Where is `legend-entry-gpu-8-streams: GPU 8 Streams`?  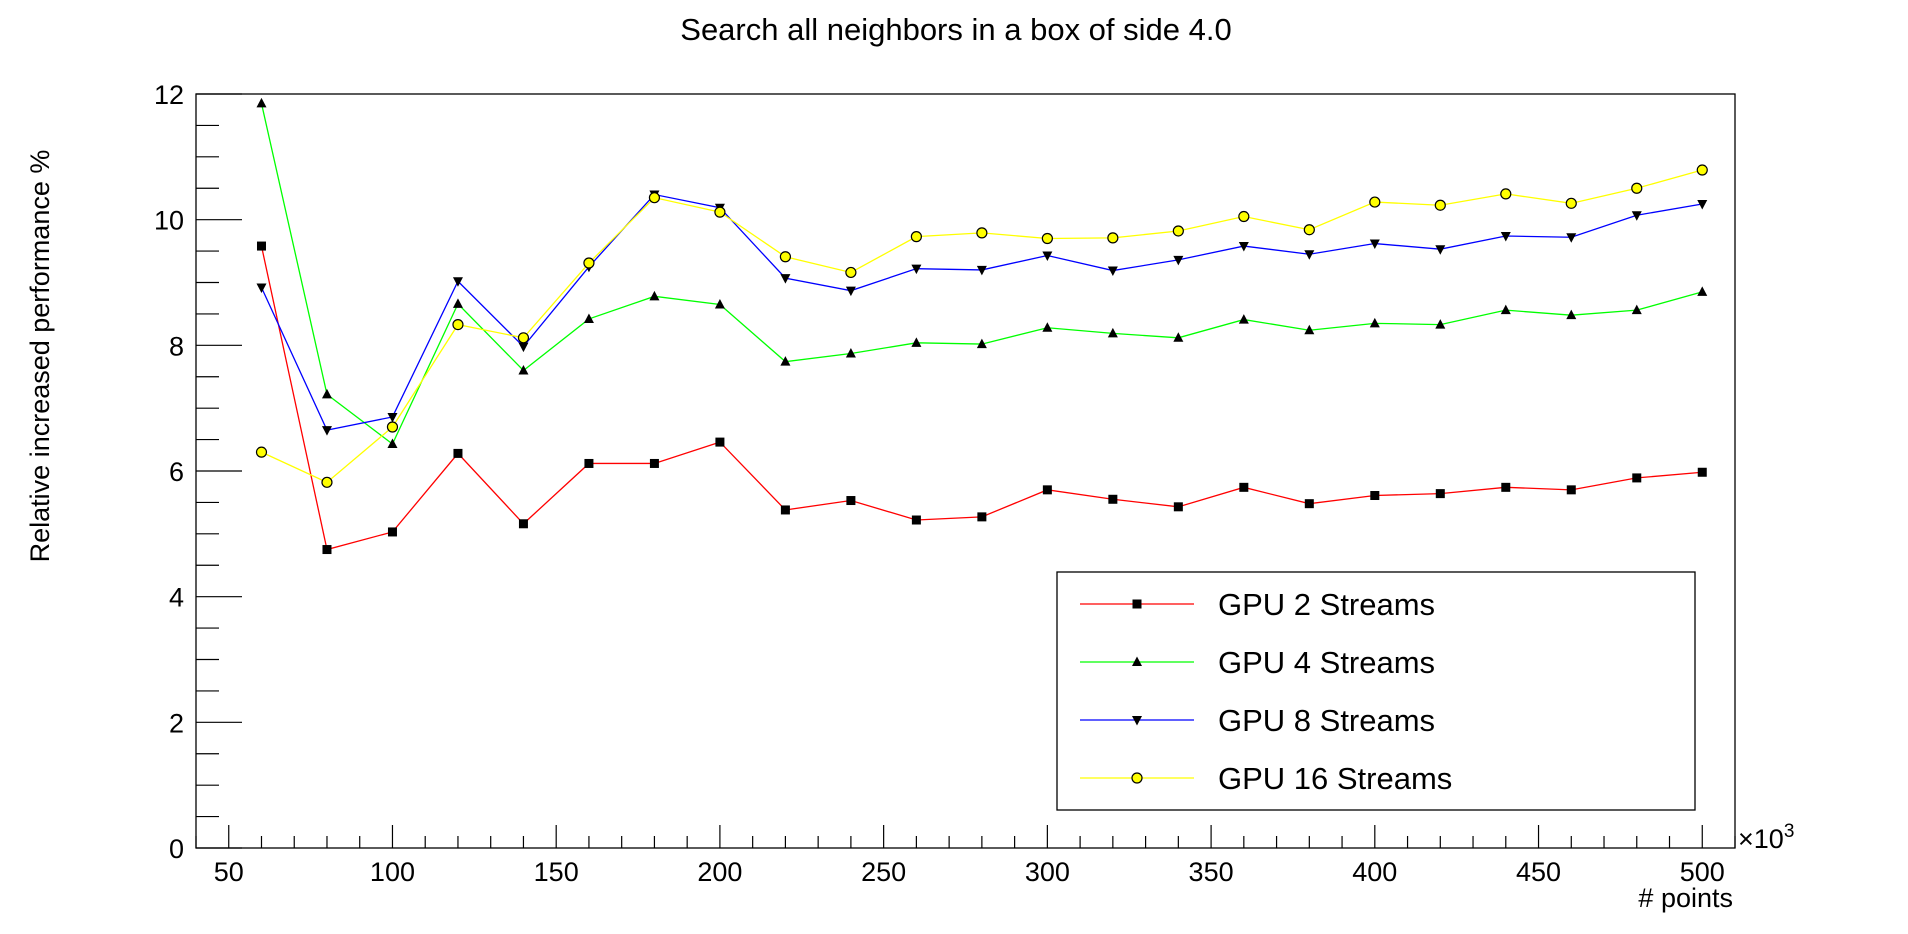
legend-entry-gpu-8-streams: GPU 8 Streams is located at coordinates (1257, 720).